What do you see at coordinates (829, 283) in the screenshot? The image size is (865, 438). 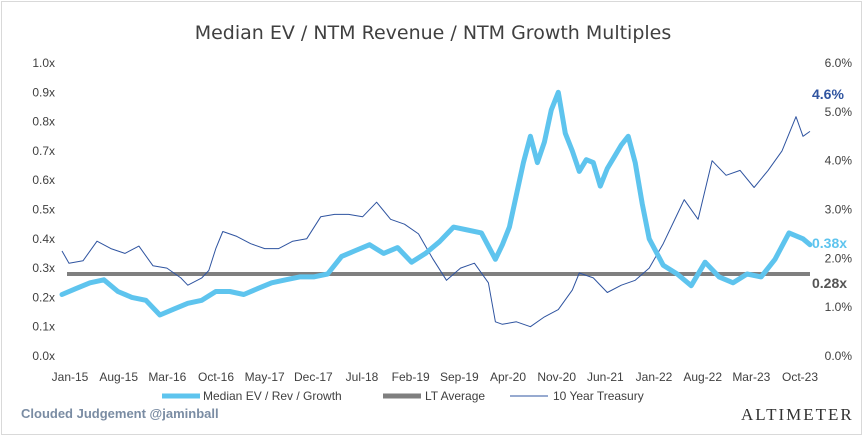 I see `lt-average-end-label: 0.28x` at bounding box center [829, 283].